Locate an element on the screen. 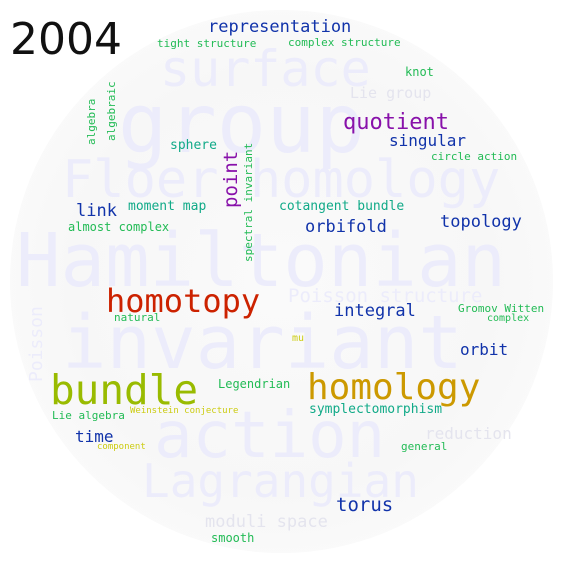 This screenshot has height=563, width=563. word-surface: surface is located at coordinates (265, 69).